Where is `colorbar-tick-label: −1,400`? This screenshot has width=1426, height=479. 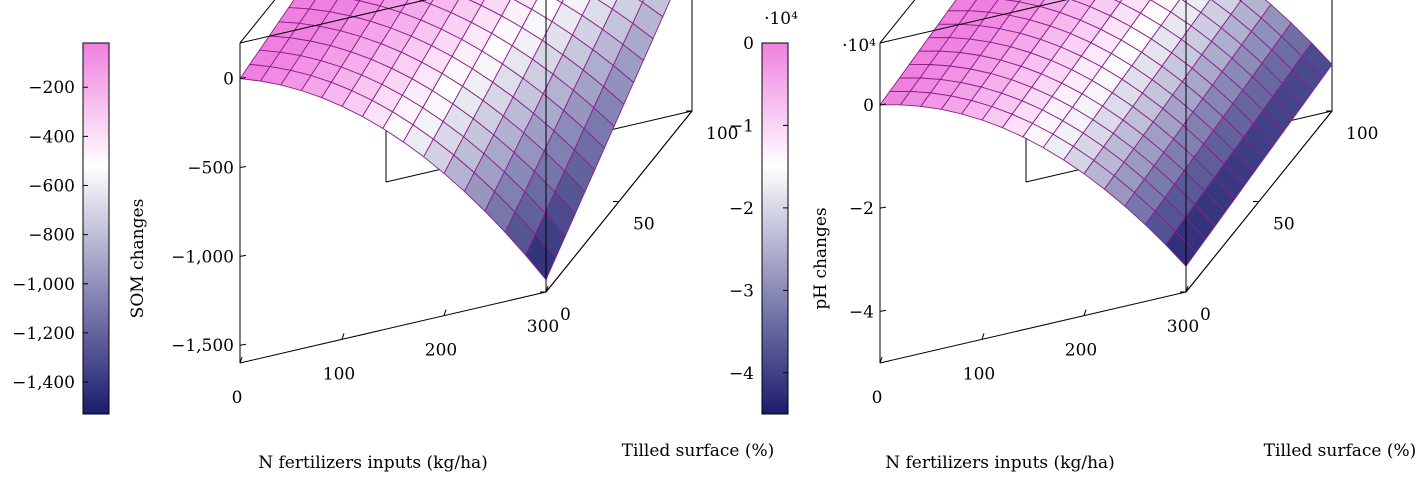
colorbar-tick-label: −1,400 is located at coordinates (43, 383).